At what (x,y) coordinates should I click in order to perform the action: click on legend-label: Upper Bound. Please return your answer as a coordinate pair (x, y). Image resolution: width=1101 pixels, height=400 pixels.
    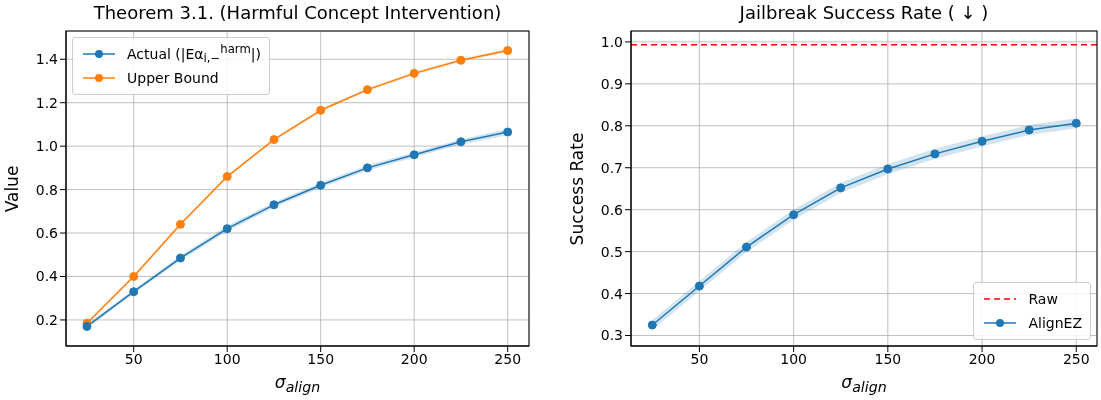
    Looking at the image, I should click on (173, 78).